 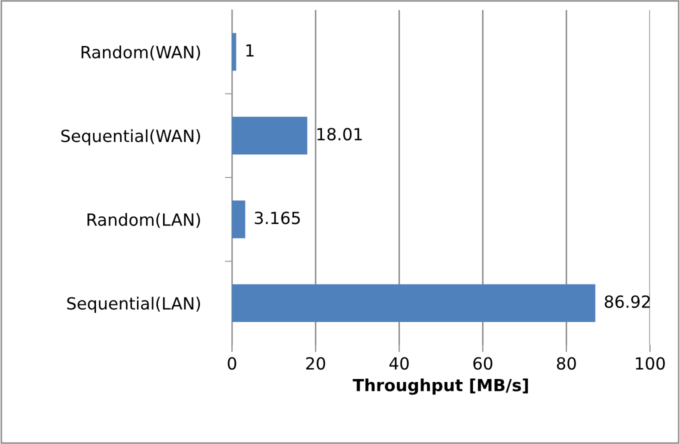 What do you see at coordinates (566, 363) in the screenshot?
I see `x-tick-label: 80` at bounding box center [566, 363].